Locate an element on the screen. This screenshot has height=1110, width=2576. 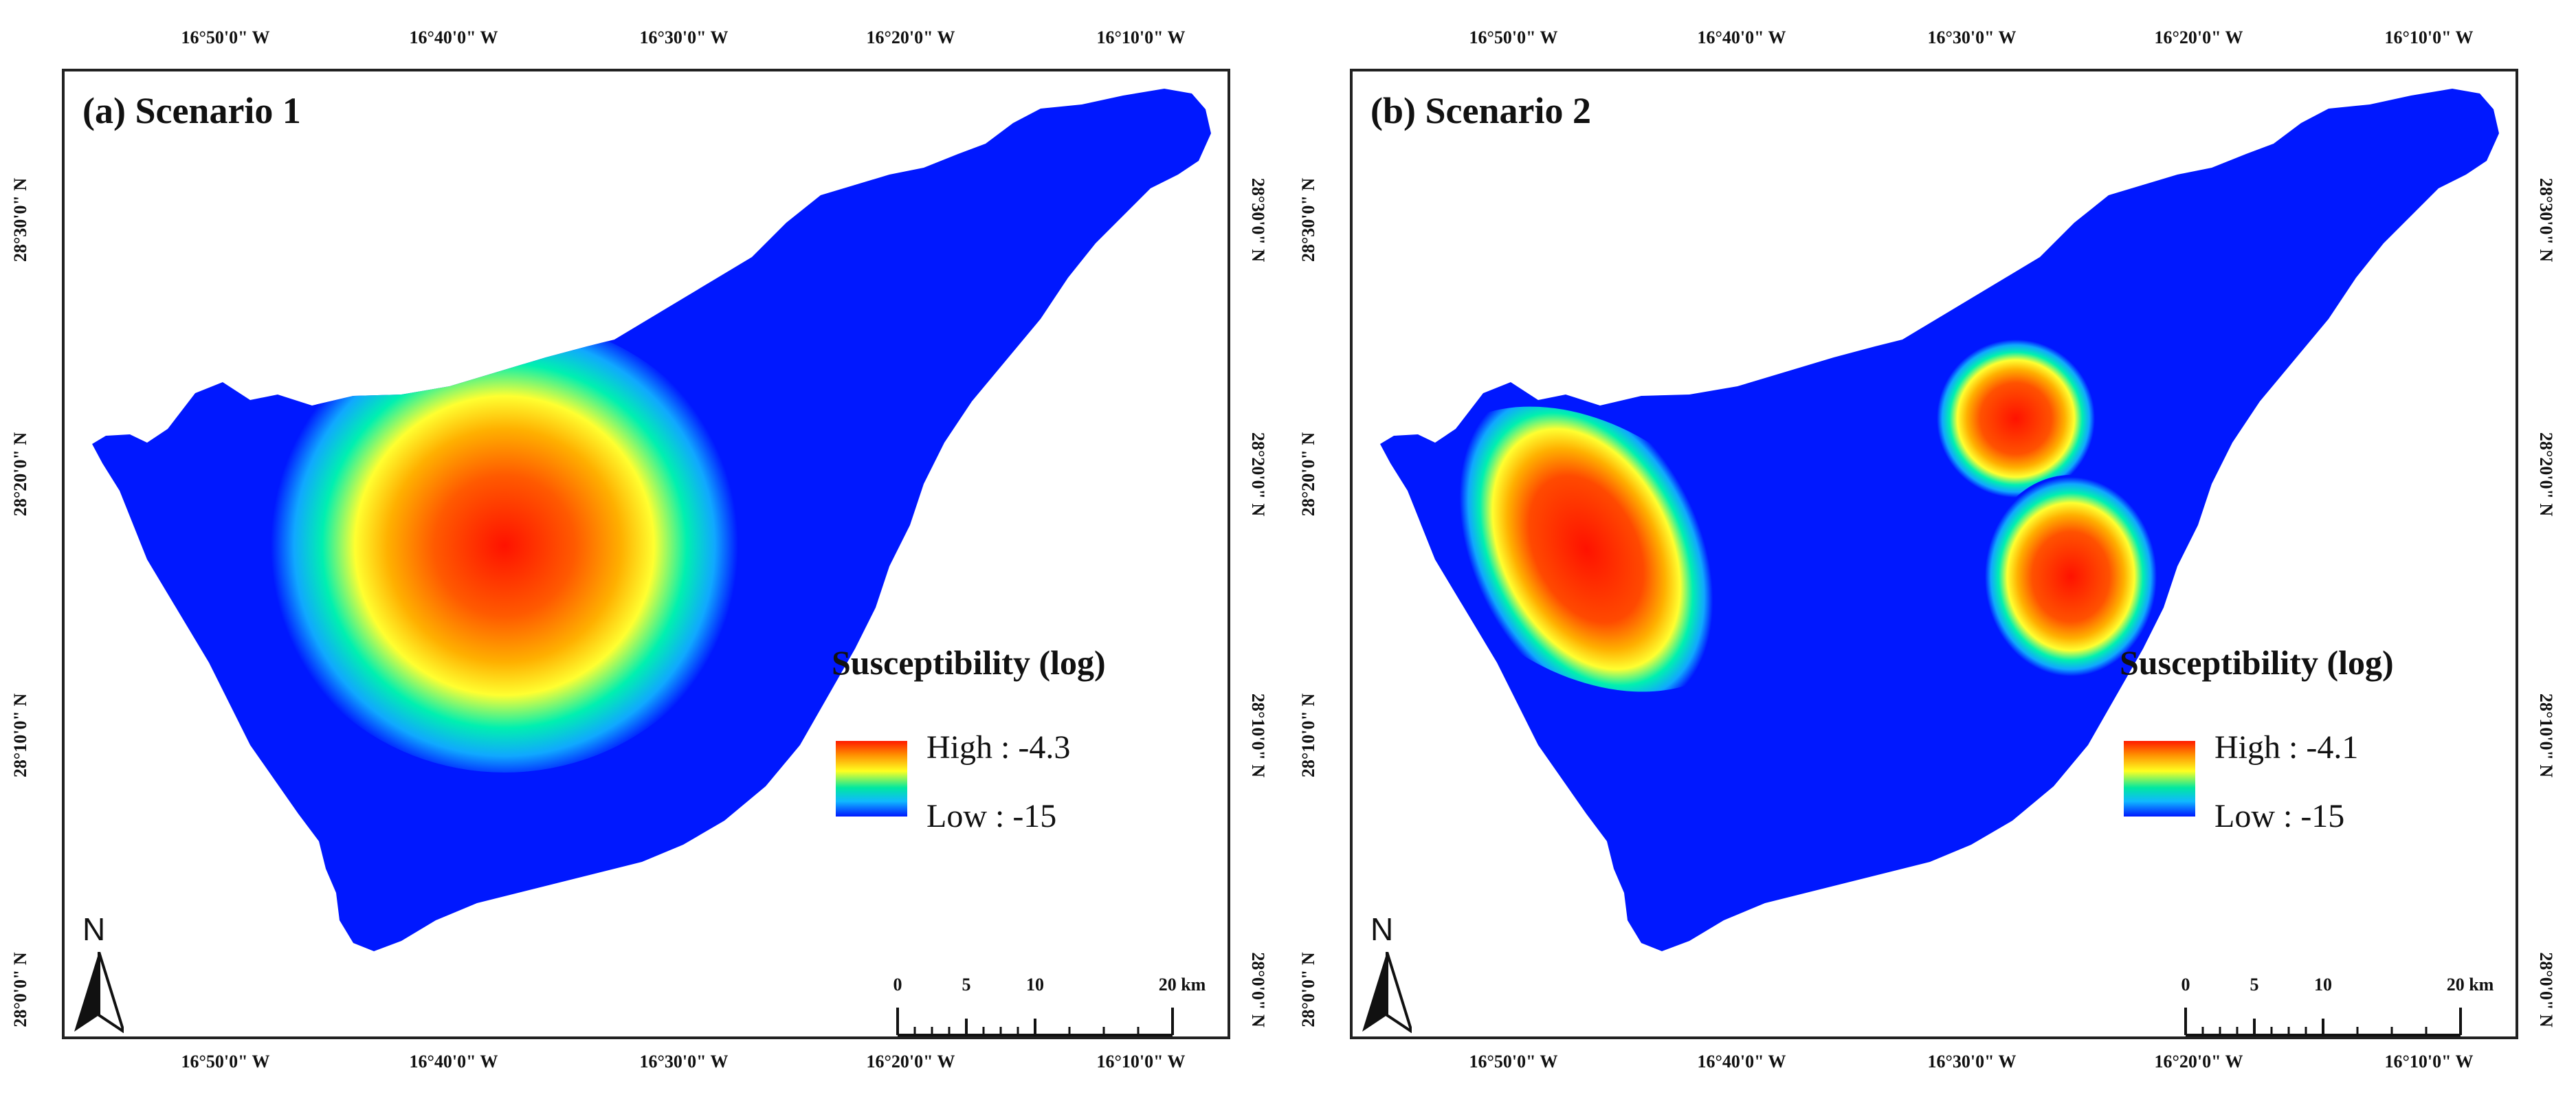
panel-title: (a) Scenario 1 is located at coordinates (191, 111).